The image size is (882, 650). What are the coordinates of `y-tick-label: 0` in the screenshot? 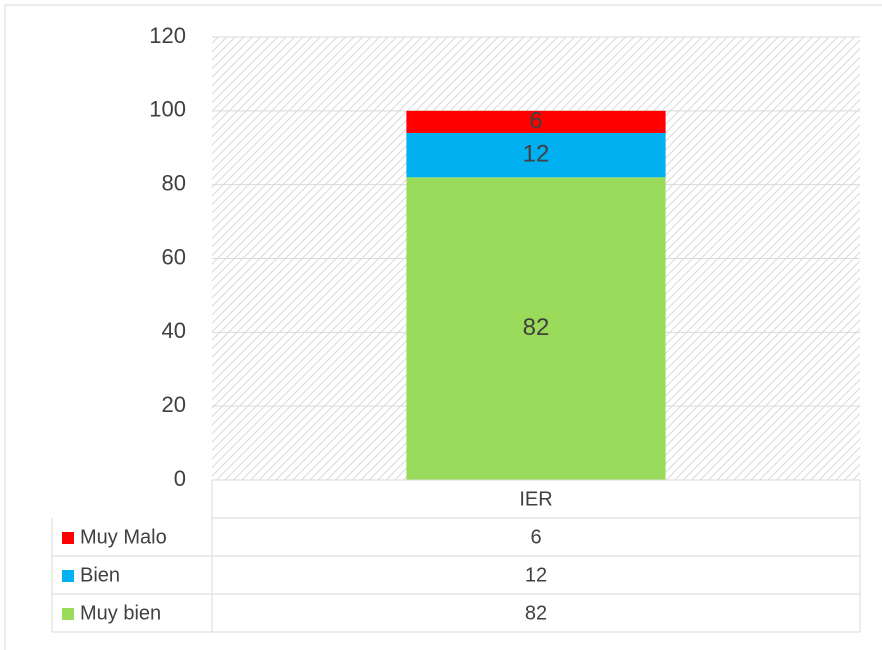 It's located at (180, 478).